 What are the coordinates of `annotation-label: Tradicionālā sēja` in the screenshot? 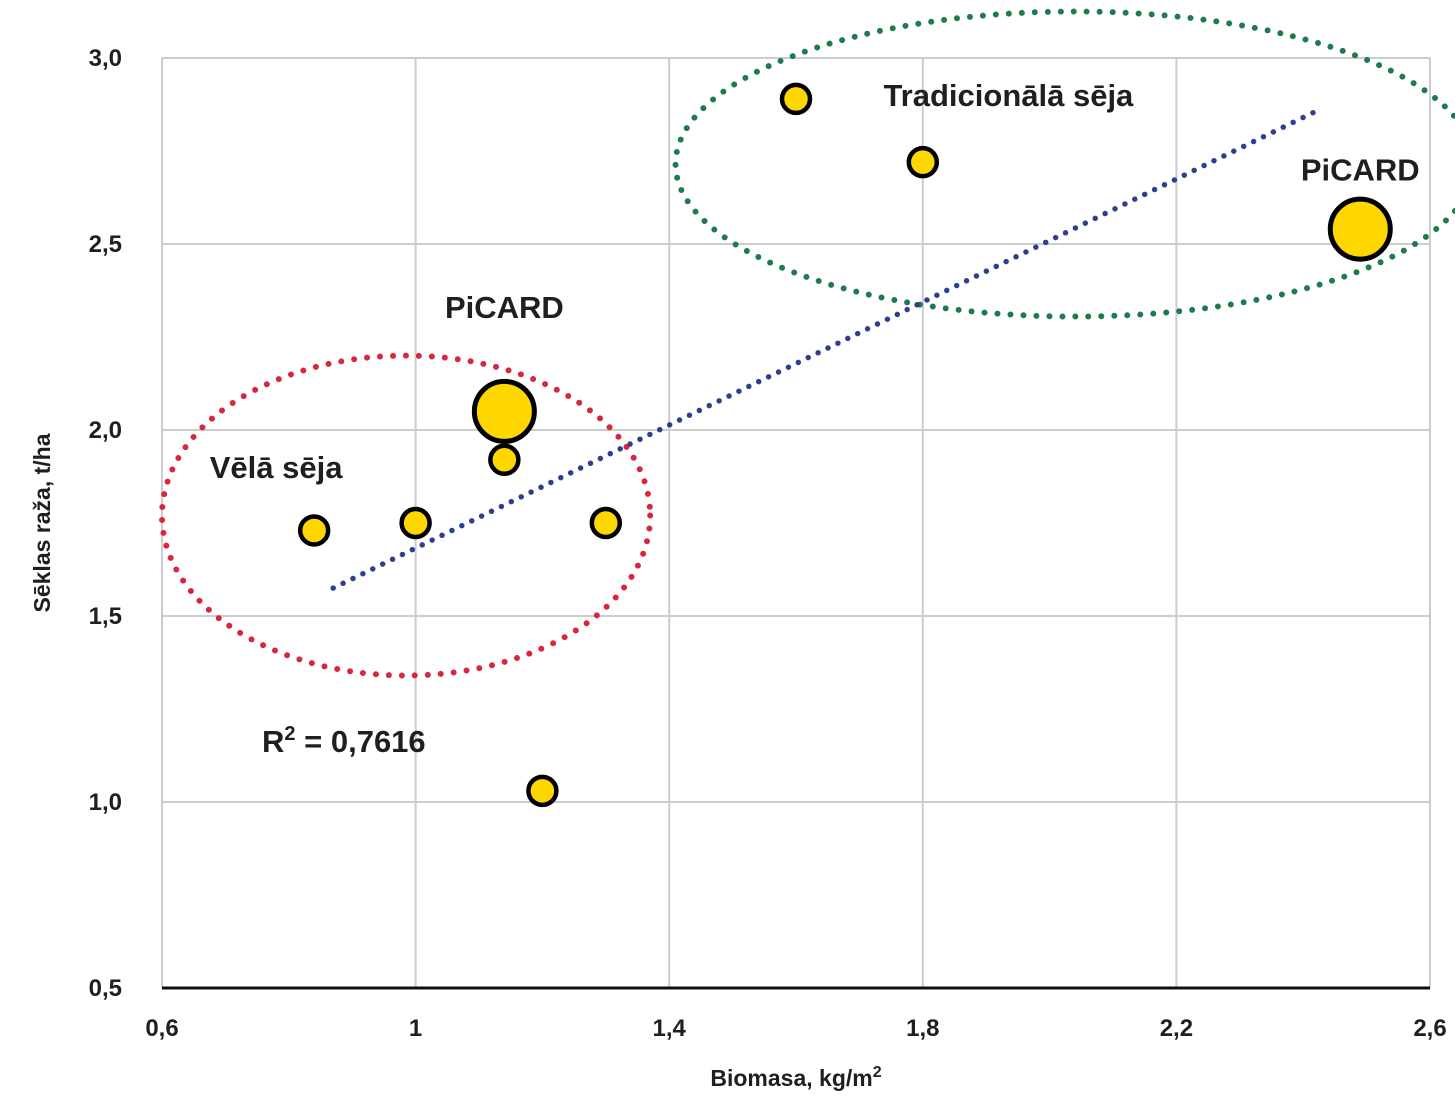 It's located at (1008, 95).